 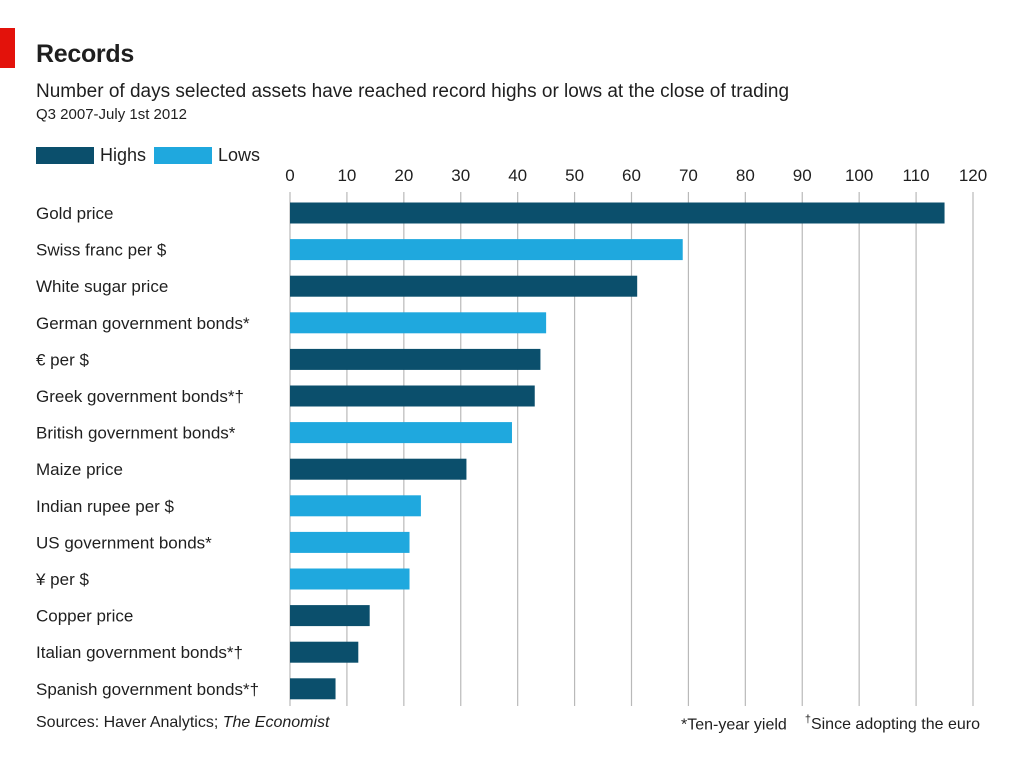 I want to click on category-label: US government bonds*, so click(x=124, y=542).